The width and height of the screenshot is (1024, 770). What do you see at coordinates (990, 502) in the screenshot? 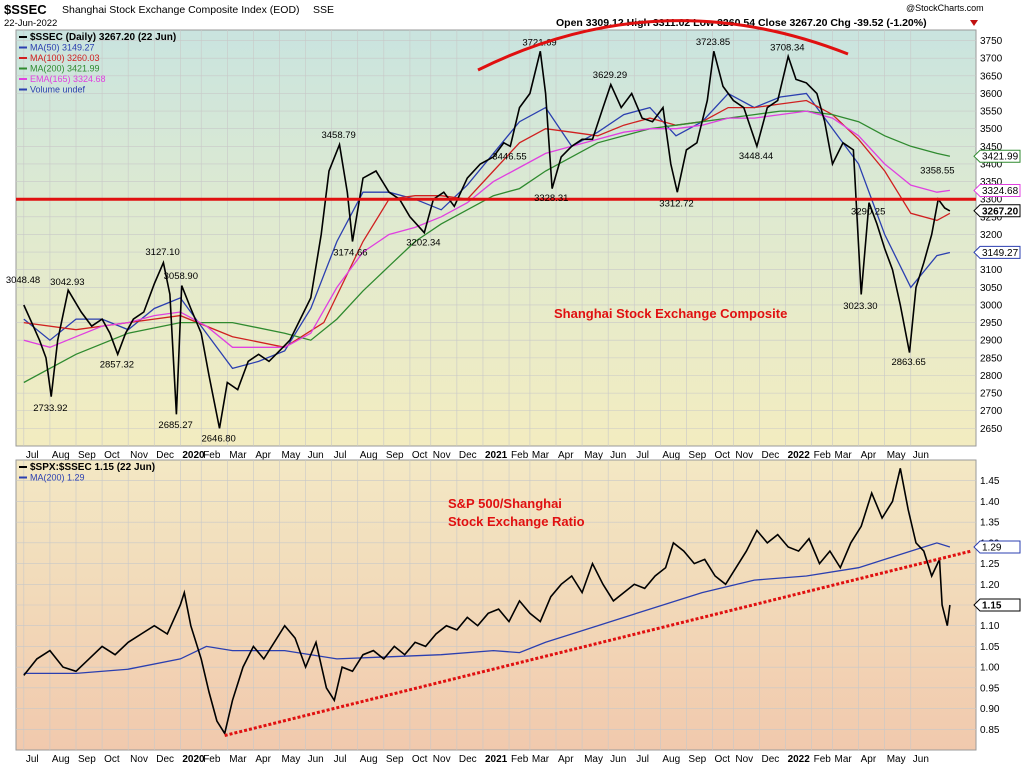
I see `y-tick-label: 1.40` at bounding box center [990, 502].